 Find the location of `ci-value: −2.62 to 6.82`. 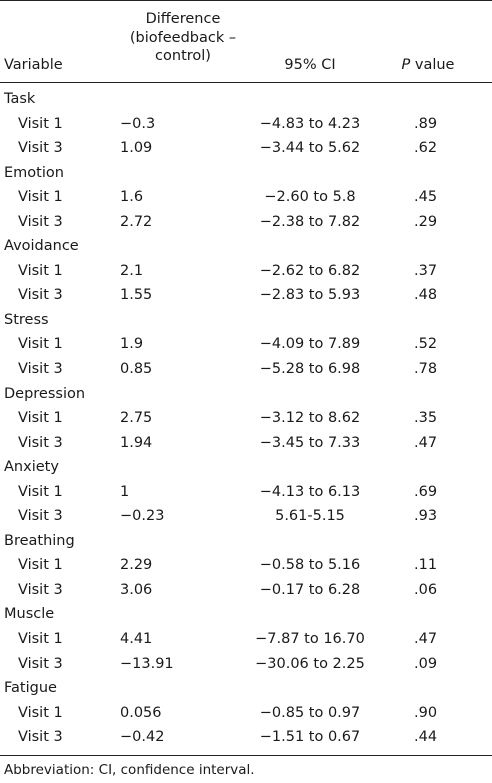

ci-value: −2.62 to 6.82 is located at coordinates (310, 270).